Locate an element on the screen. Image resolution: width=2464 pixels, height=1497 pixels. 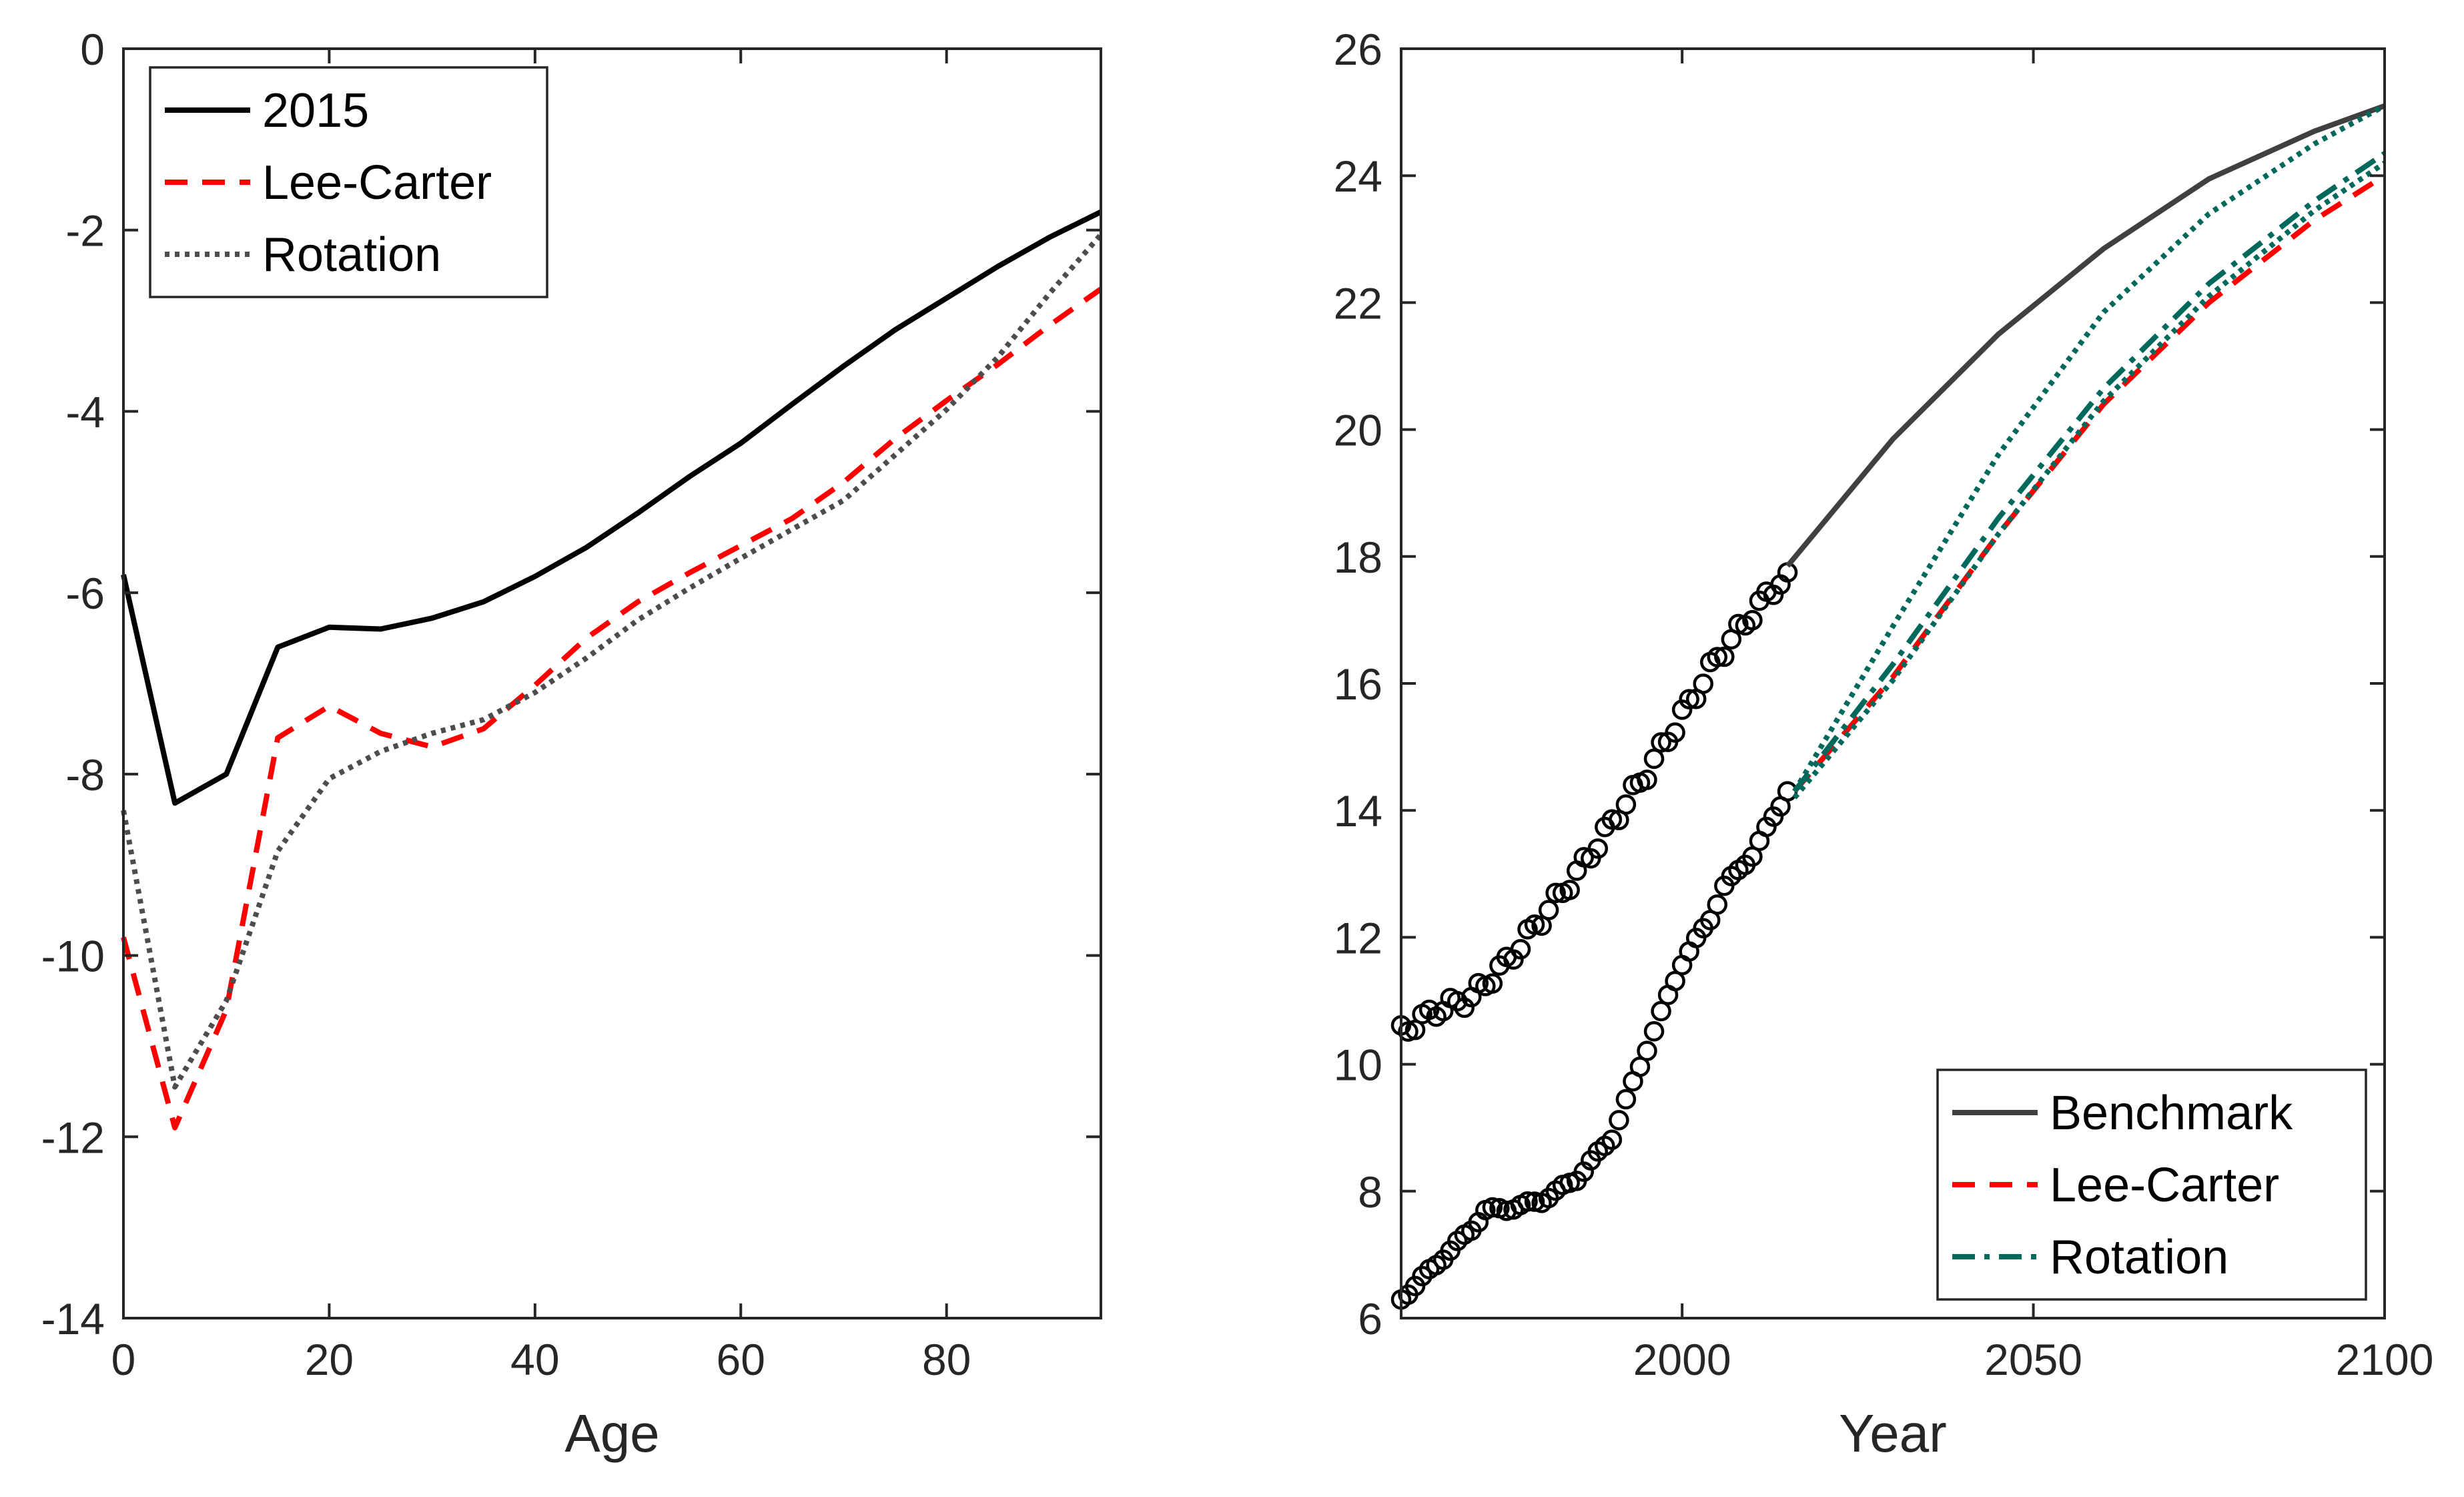
y-tick-label: 18 is located at coordinates (1358, 557).